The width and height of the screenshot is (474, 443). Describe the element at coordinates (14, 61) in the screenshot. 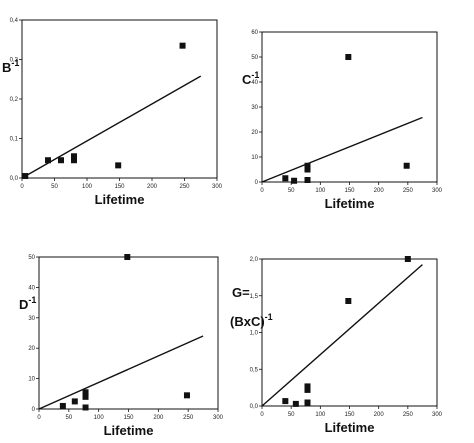

I see `y-tick-label: 0,3` at that location.